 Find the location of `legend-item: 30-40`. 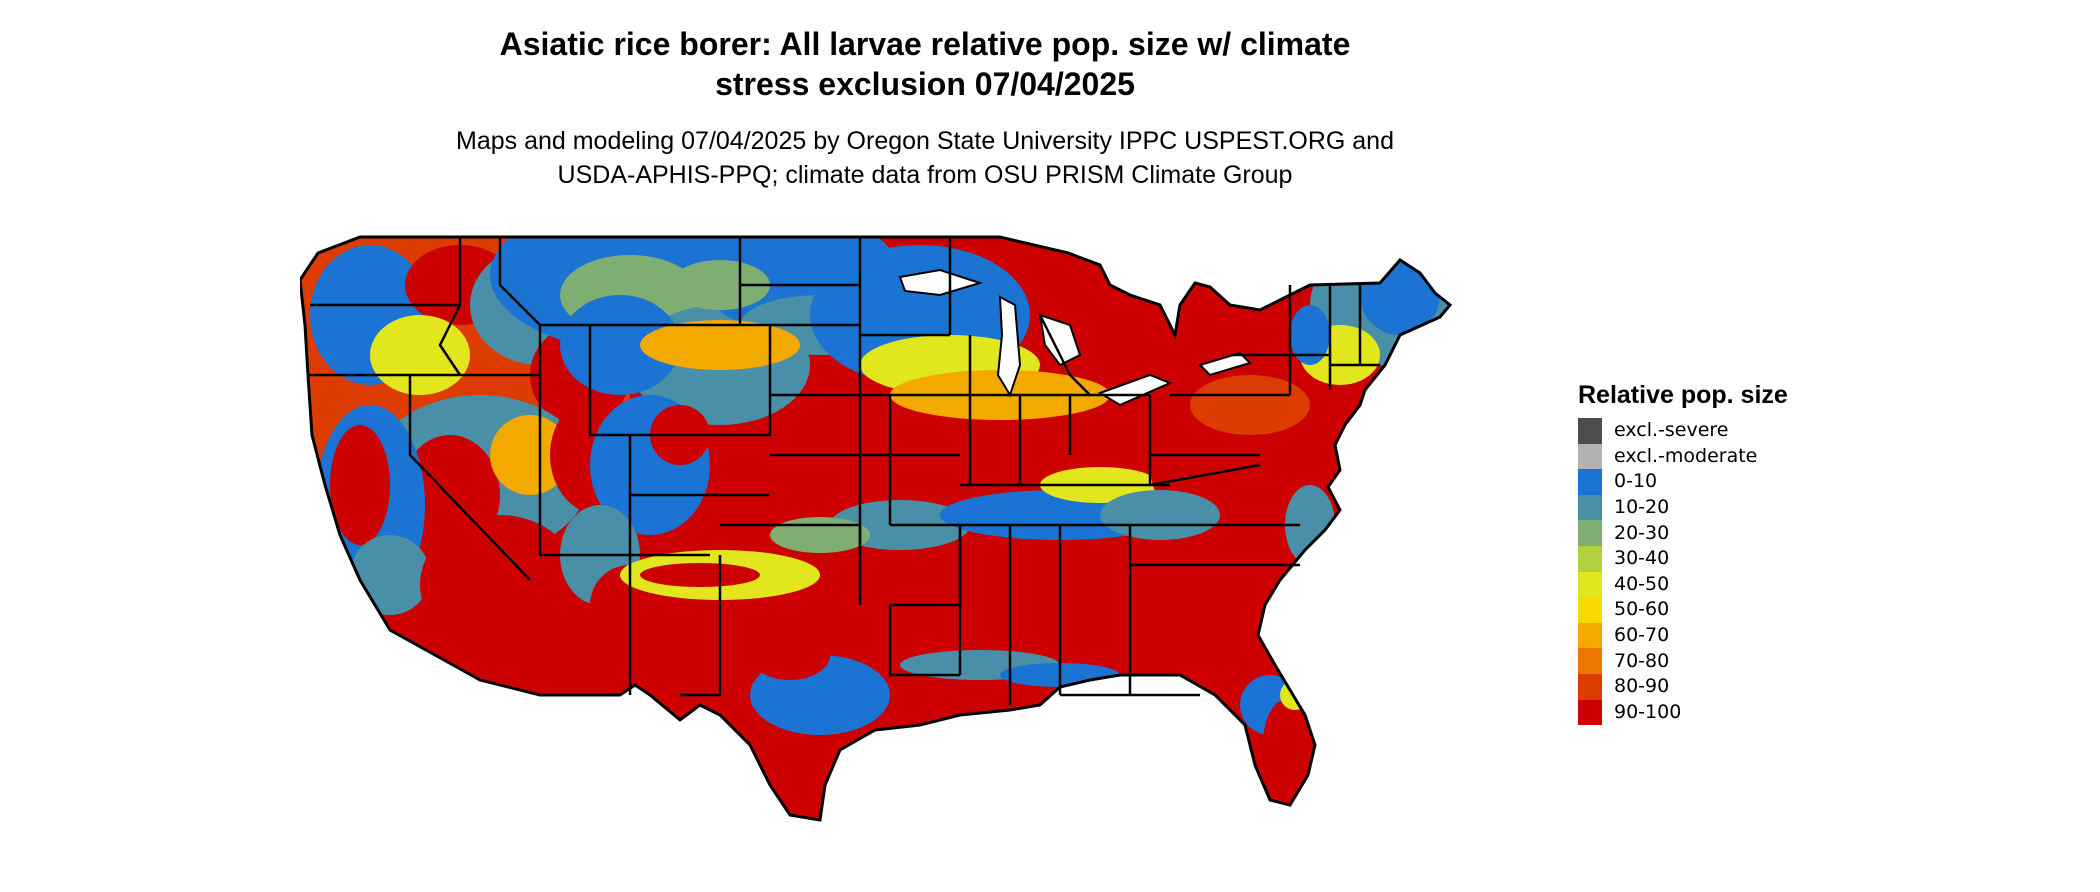

legend-item: 30-40 is located at coordinates (1718, 558).